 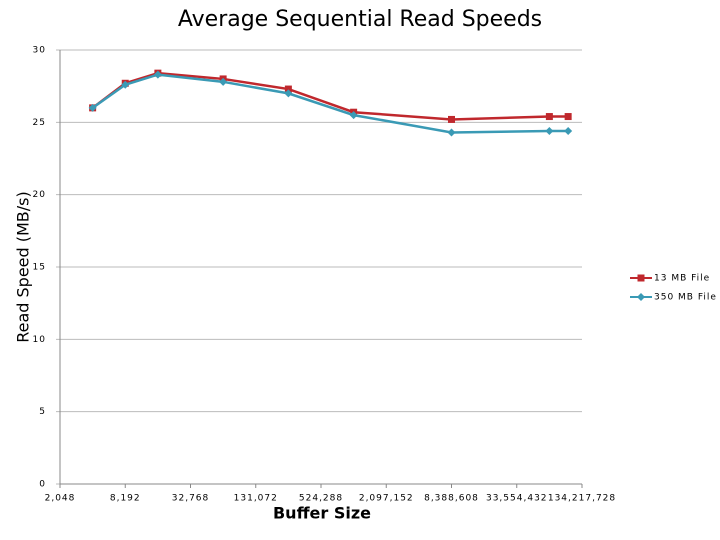 What do you see at coordinates (23, 267) in the screenshot?
I see `y-axis-label: Read Speed (MB/s)` at bounding box center [23, 267].